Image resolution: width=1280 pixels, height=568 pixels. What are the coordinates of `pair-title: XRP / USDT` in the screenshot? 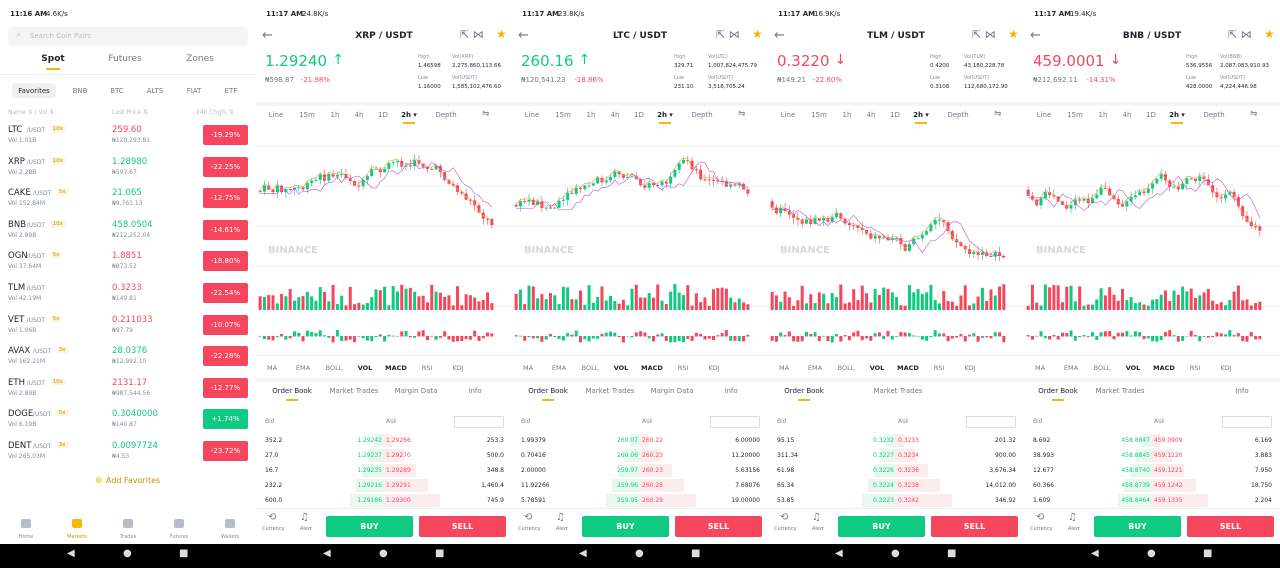 It's located at (384, 36).